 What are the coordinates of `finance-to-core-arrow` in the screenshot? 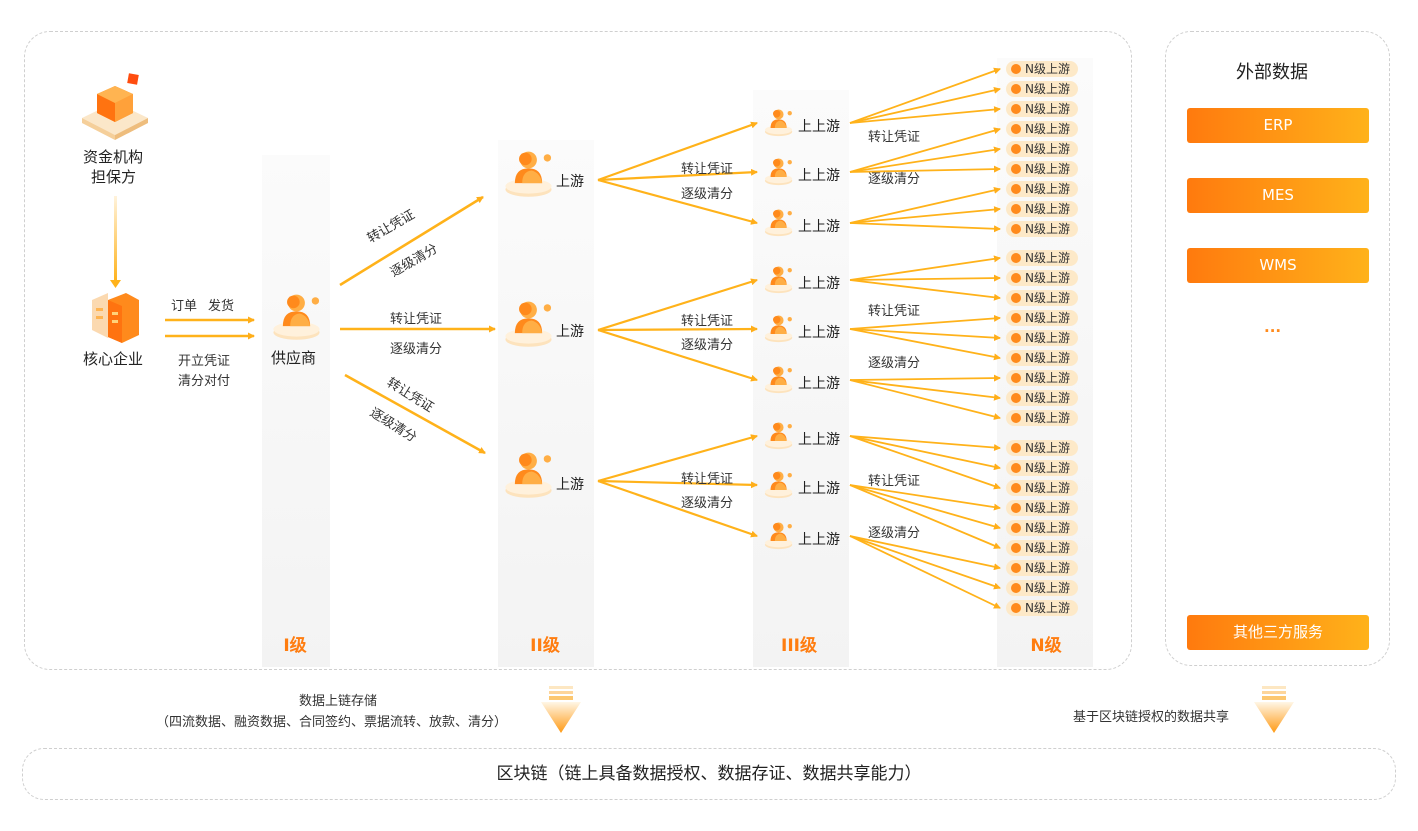 It's located at (115, 239).